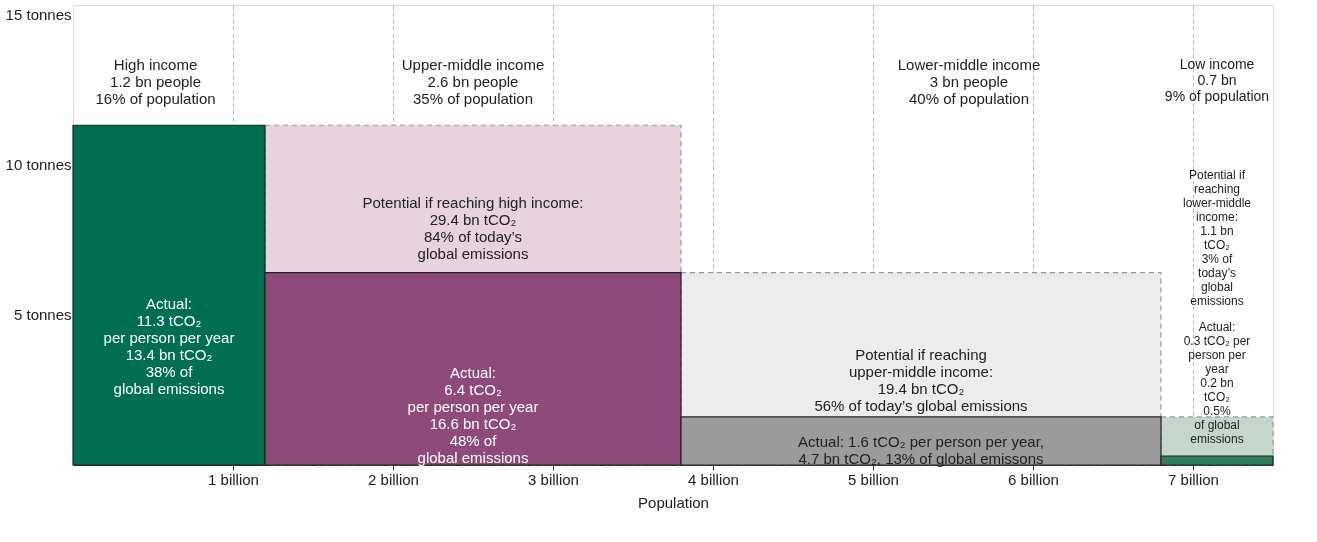 Image resolution: width=1317 pixels, height=542 pixels. I want to click on y-tick-label: 10 tonnes, so click(38, 164).